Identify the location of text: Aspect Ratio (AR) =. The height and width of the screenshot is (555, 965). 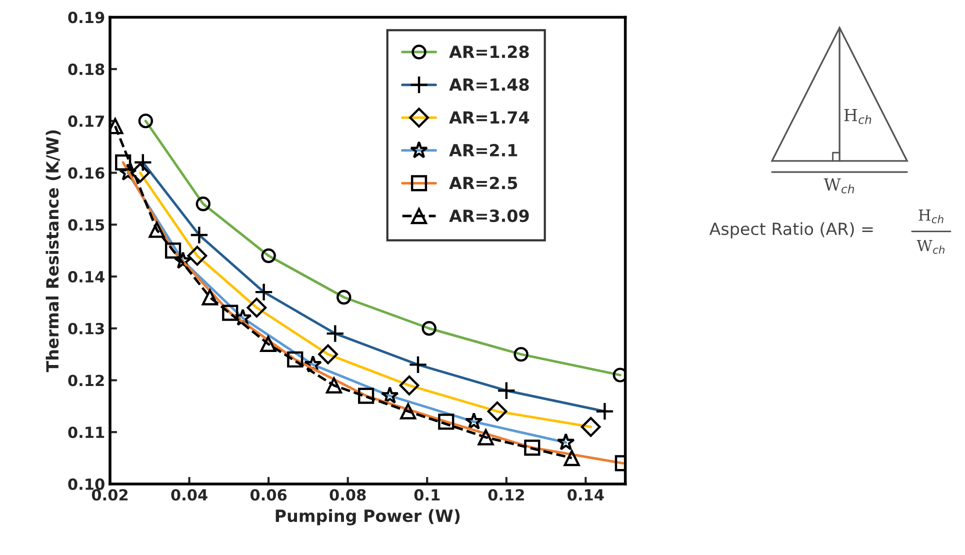
(791, 230).